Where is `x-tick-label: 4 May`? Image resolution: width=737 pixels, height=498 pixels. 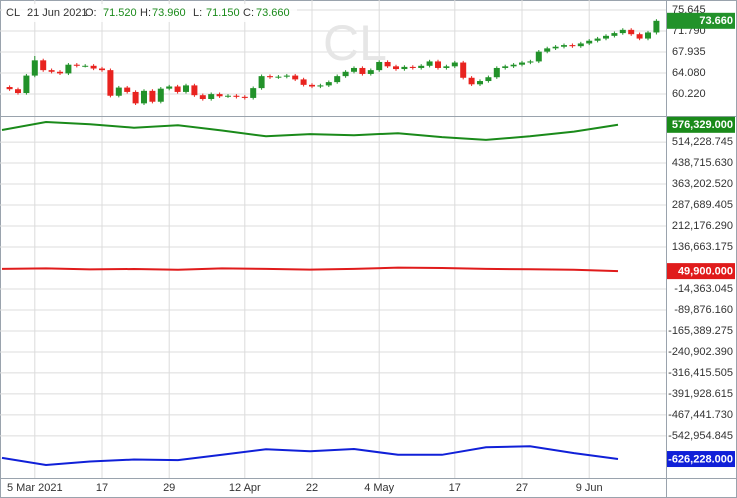
x-tick-label: 4 May is located at coordinates (379, 488).